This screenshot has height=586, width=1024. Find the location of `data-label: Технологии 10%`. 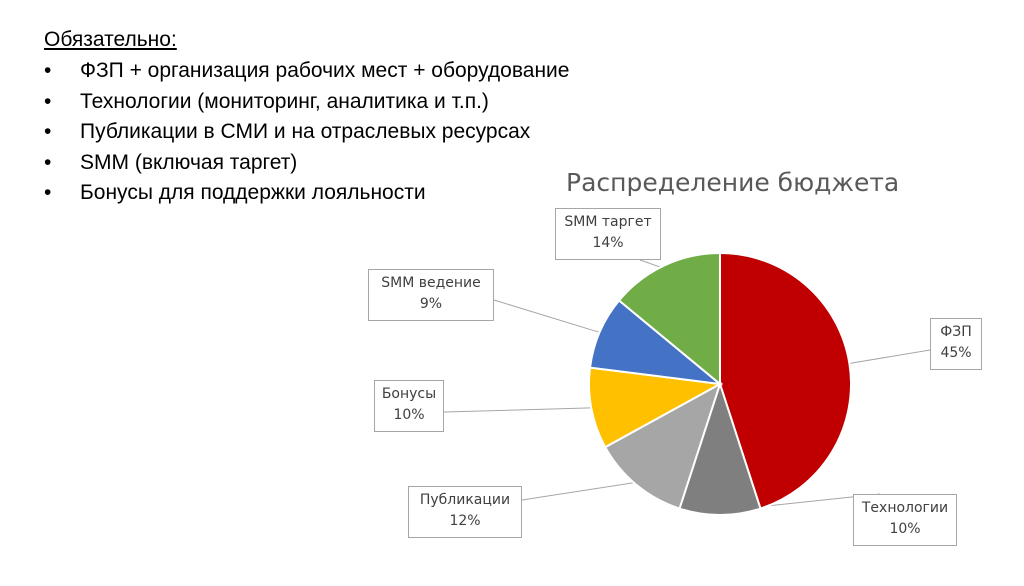

data-label: Технологии 10% is located at coordinates (905, 520).